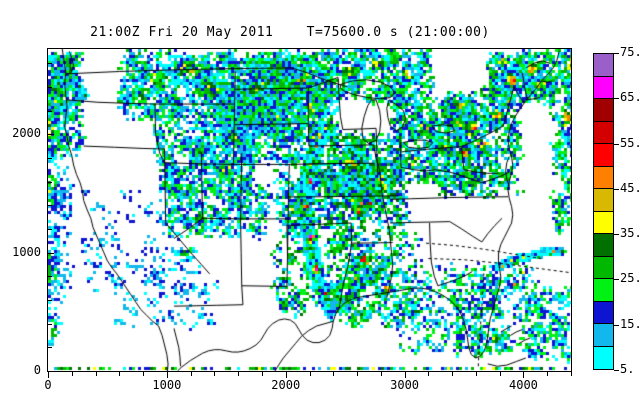 This screenshot has height=400, width=640. What do you see at coordinates (630, 142) in the screenshot?
I see `colorbar-tick-label: 55.` at bounding box center [630, 142].